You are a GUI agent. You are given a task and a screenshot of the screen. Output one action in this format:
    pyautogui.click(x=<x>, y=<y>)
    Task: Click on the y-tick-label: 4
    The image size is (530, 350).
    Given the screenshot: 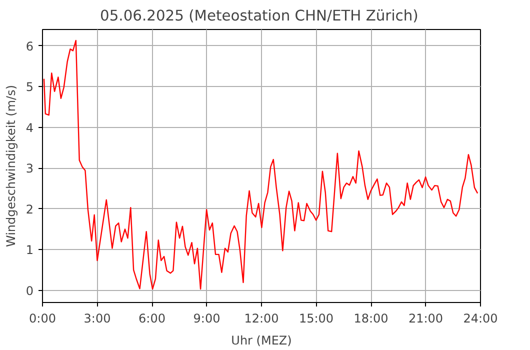 What is the action you would take?
    pyautogui.click(x=30, y=127)
    